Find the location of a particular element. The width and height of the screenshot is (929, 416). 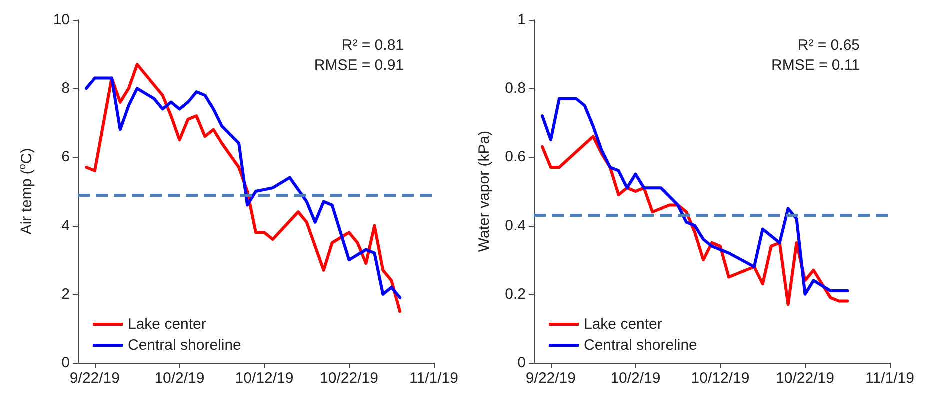

y-tick-label: 10 is located at coordinates (61, 20).